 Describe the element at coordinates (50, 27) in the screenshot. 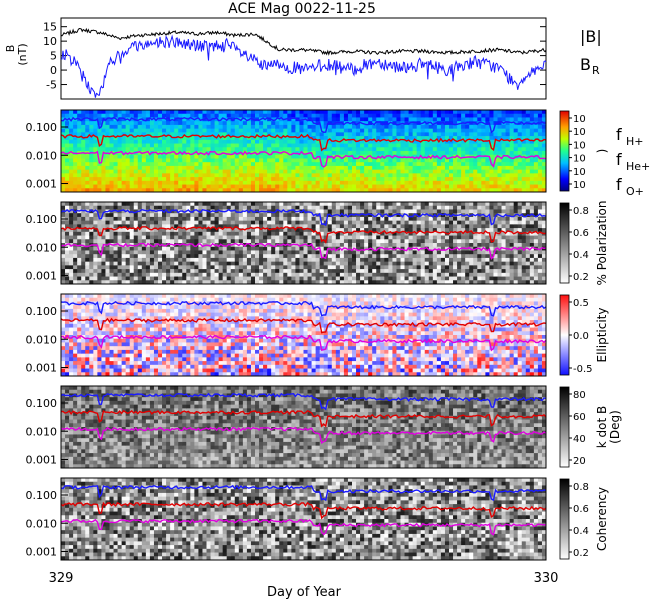

I see `y-tick-label: 15` at that location.